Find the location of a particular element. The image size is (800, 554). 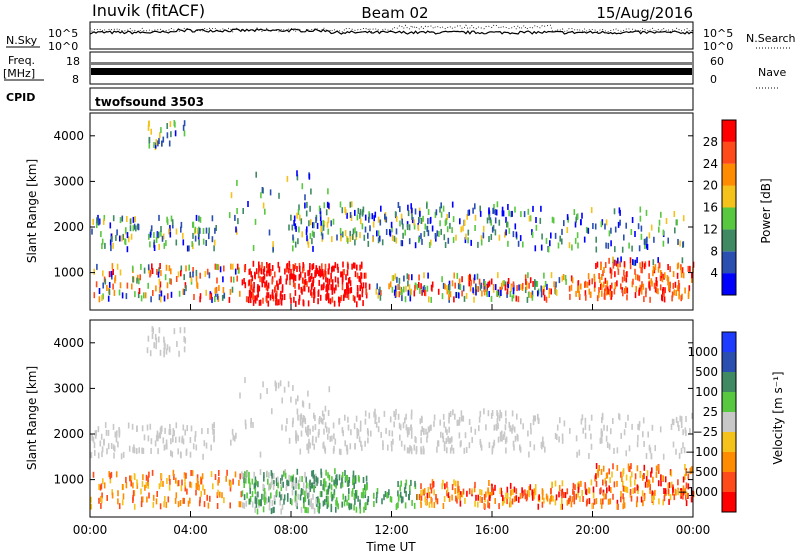

colorbar-tick-label: 25 is located at coordinates (710, 412).